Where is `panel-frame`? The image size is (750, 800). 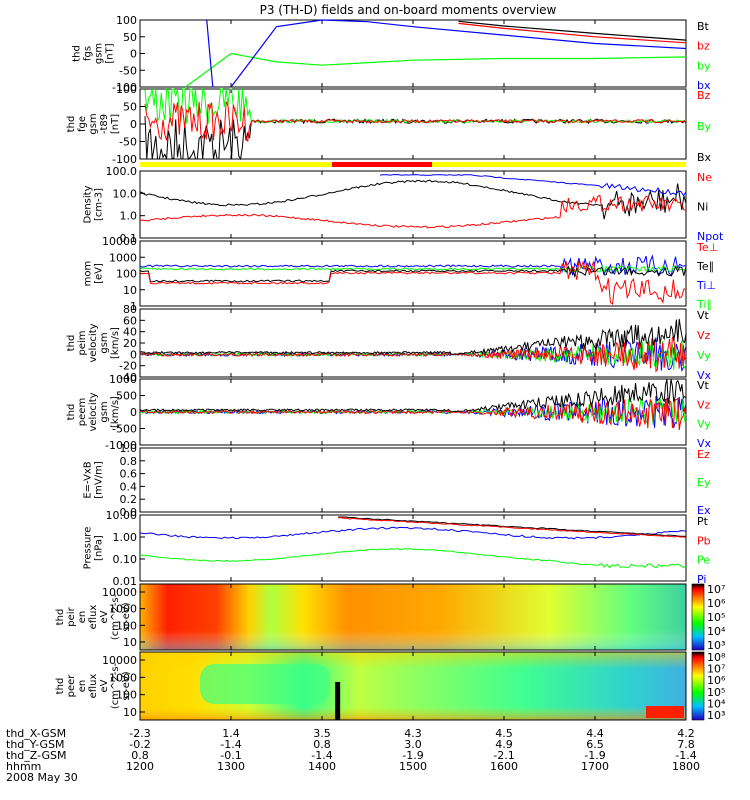
panel-frame is located at coordinates (413, 480).